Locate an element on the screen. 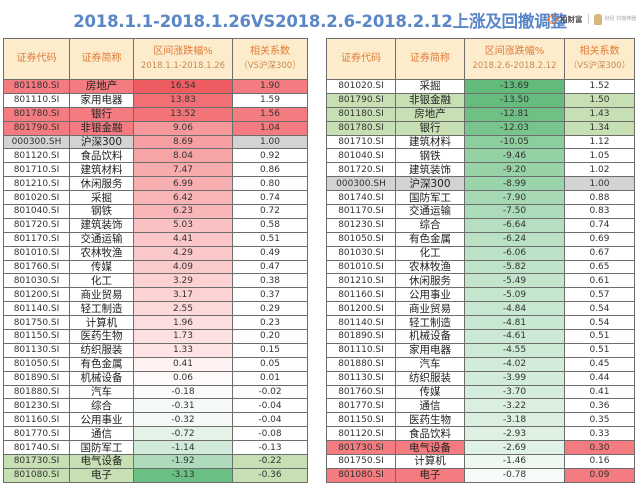  cell-corr: 0.74 is located at coordinates (270, 198).